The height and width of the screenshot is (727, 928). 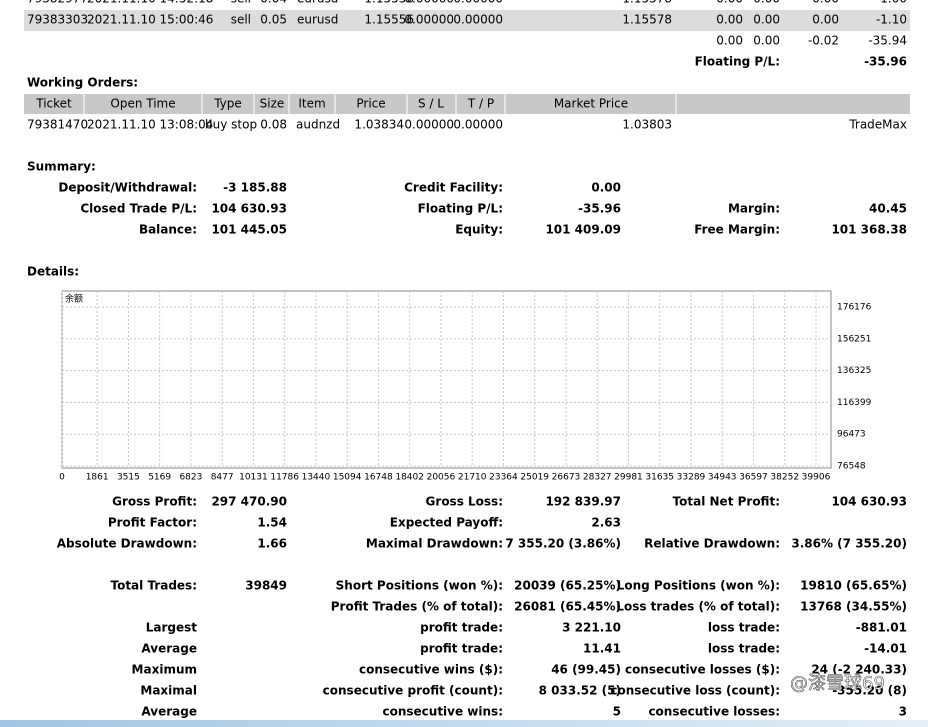 What do you see at coordinates (472, 478) in the screenshot?
I see `x-tick-label: 21710` at bounding box center [472, 478].